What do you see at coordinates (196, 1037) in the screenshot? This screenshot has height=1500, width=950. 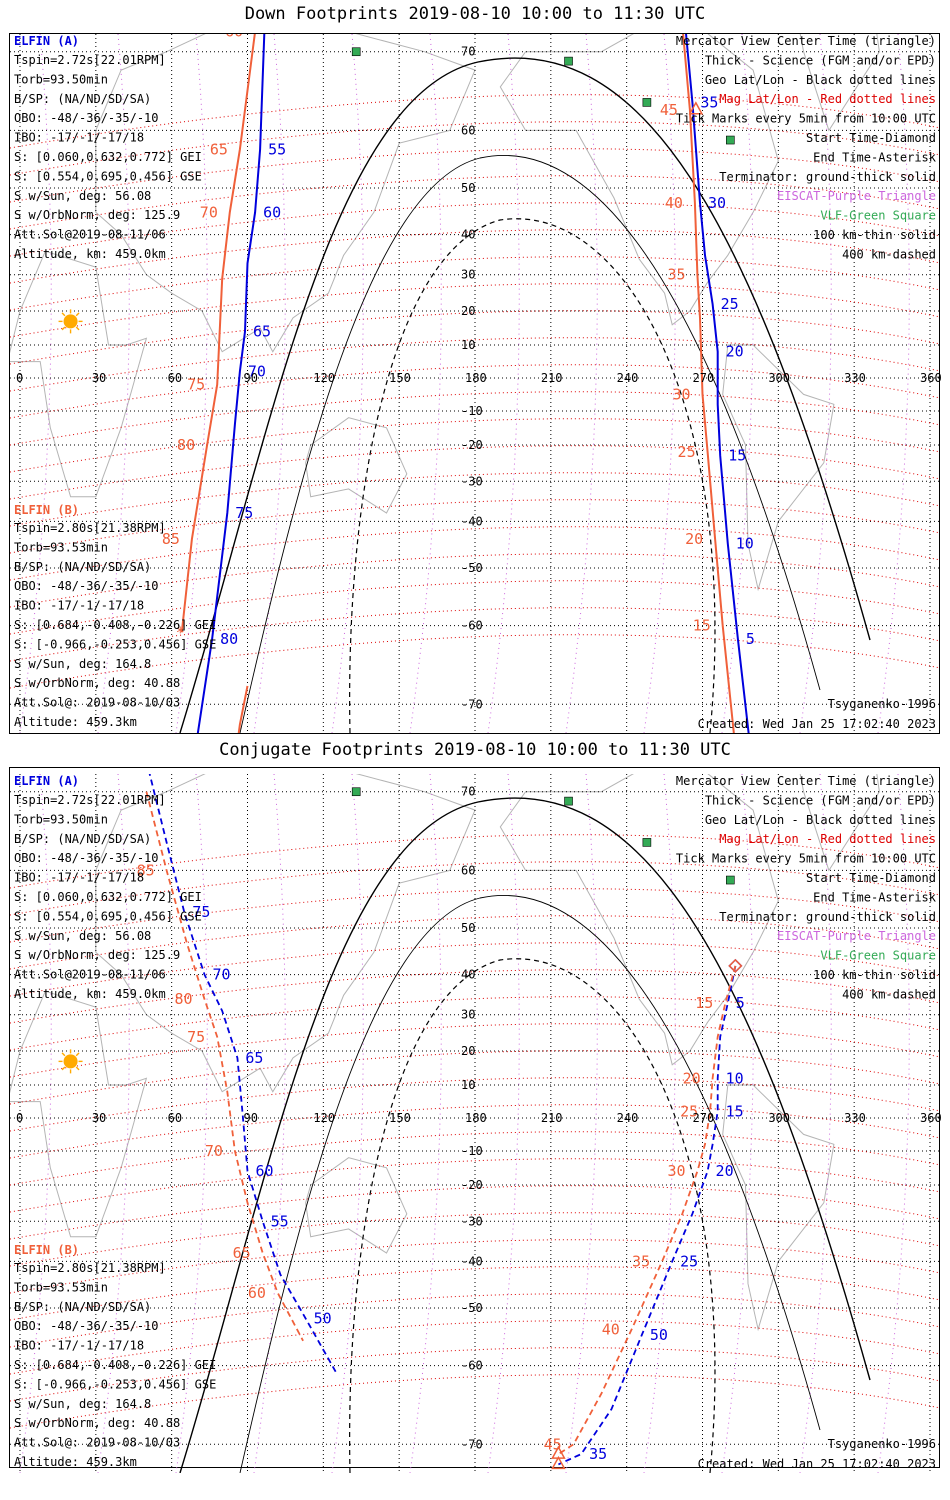 I see `track-time-label: 75` at bounding box center [196, 1037].